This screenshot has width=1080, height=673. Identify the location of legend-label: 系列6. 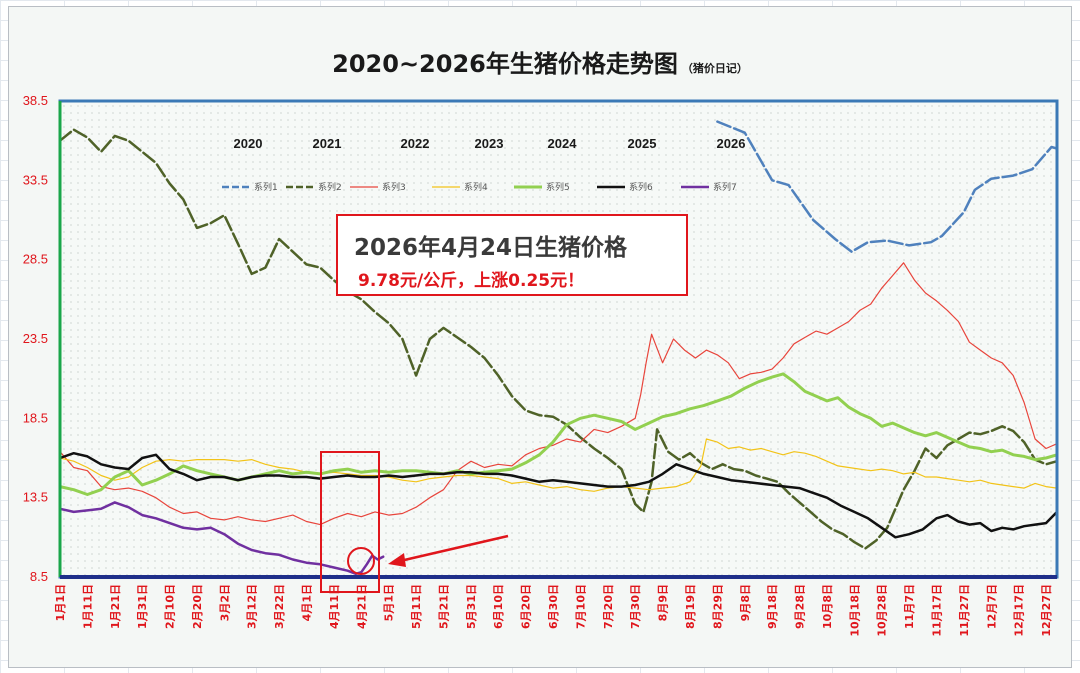
(641, 187).